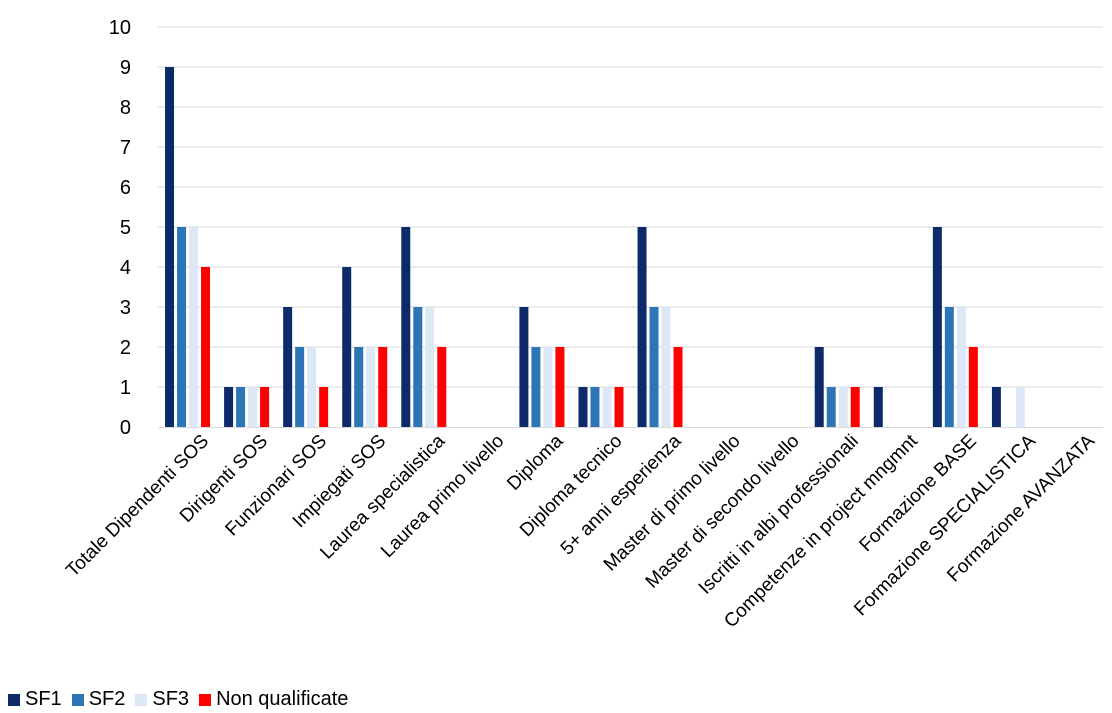 Image resolution: width=1112 pixels, height=713 pixels. I want to click on x-category-label: Diploma tecnico, so click(571, 486).